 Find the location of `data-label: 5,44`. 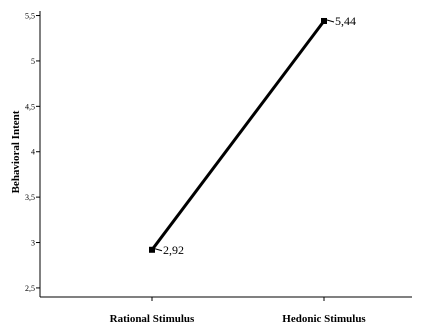

data-label: 5,44 is located at coordinates (345, 21).